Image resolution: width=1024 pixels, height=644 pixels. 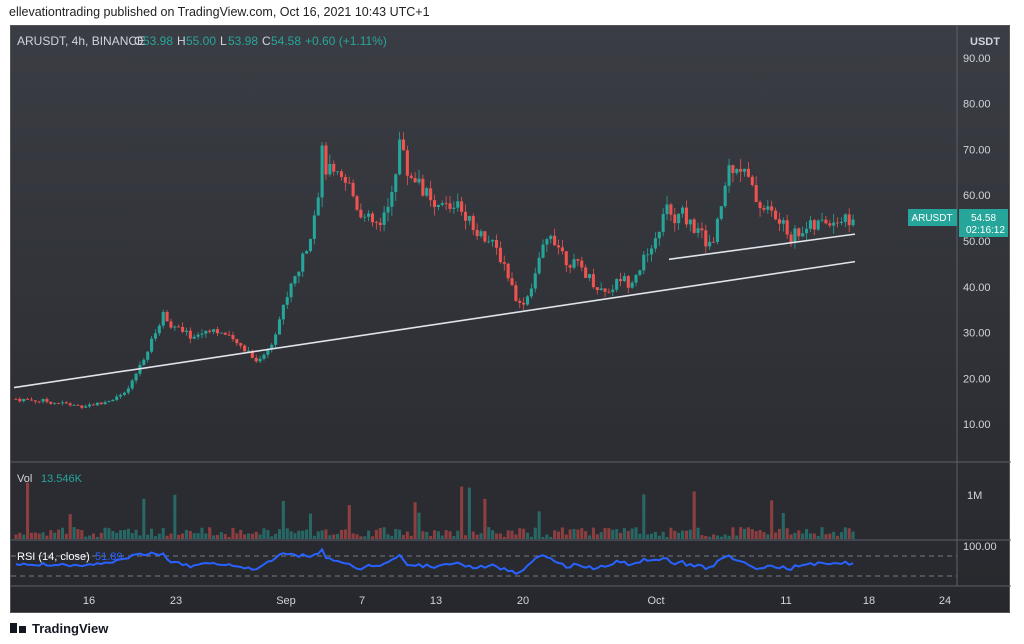 I want to click on footer-brand: TradingView, so click(x=70, y=628).